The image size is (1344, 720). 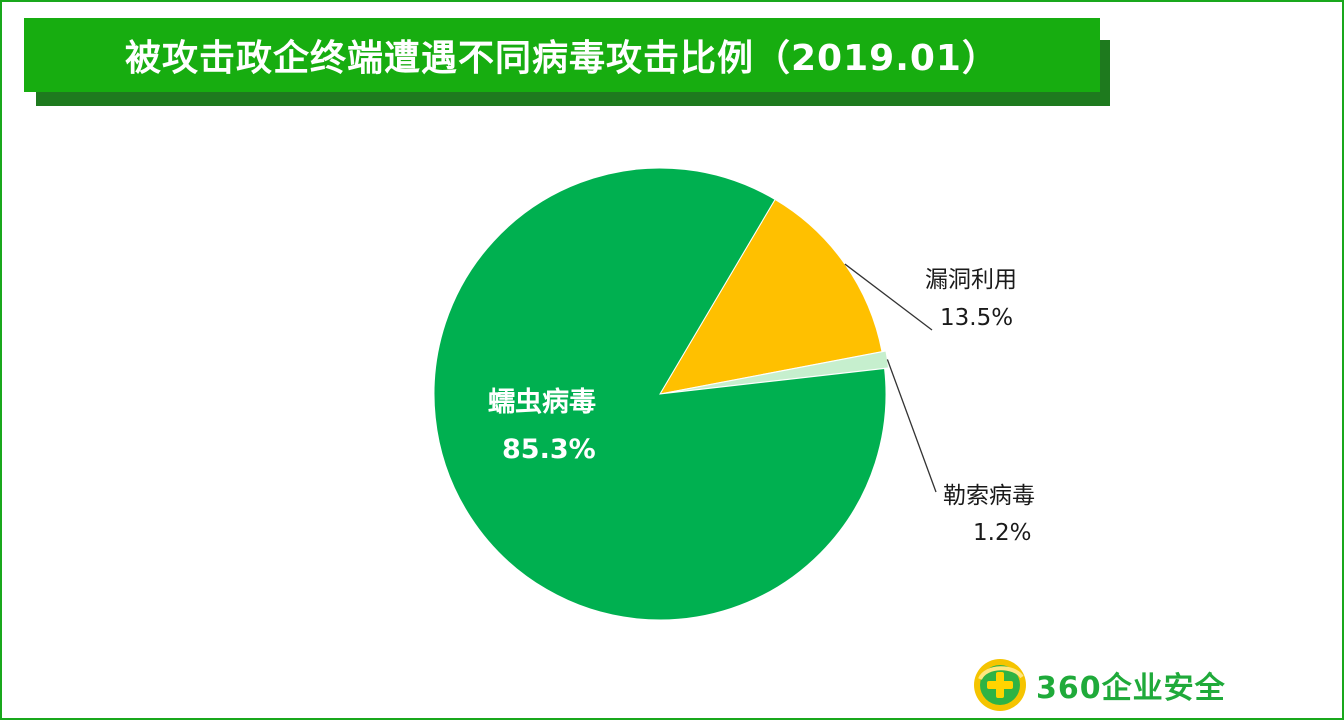 What do you see at coordinates (1002, 533) in the screenshot?
I see `slice-value-ransomware: 1.2%` at bounding box center [1002, 533].